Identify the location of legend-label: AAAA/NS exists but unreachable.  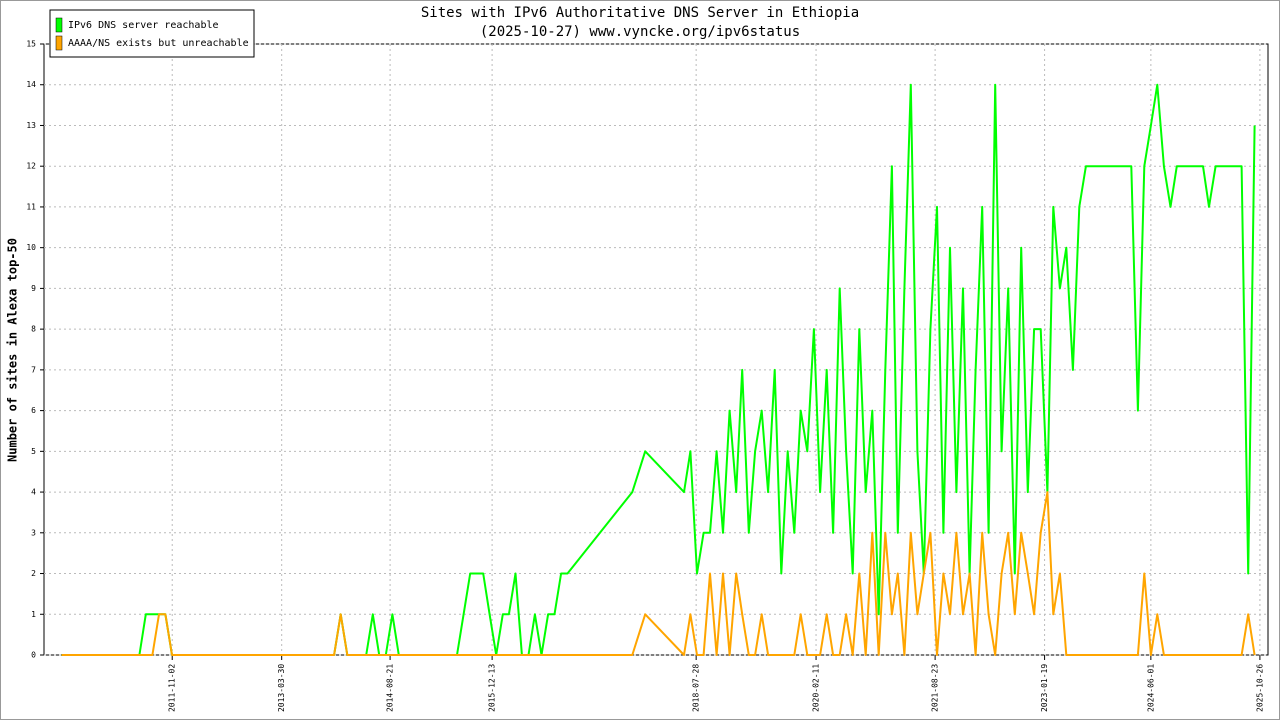
(158, 43).